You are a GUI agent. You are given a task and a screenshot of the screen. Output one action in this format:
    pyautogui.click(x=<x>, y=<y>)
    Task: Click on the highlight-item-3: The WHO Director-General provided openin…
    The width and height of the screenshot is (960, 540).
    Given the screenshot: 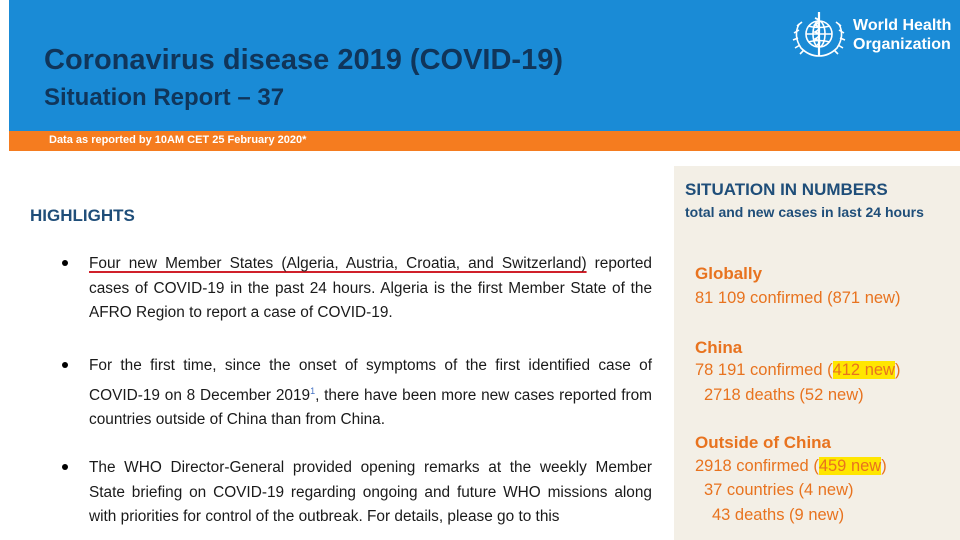 What is the action you would take?
    pyautogui.click(x=370, y=493)
    